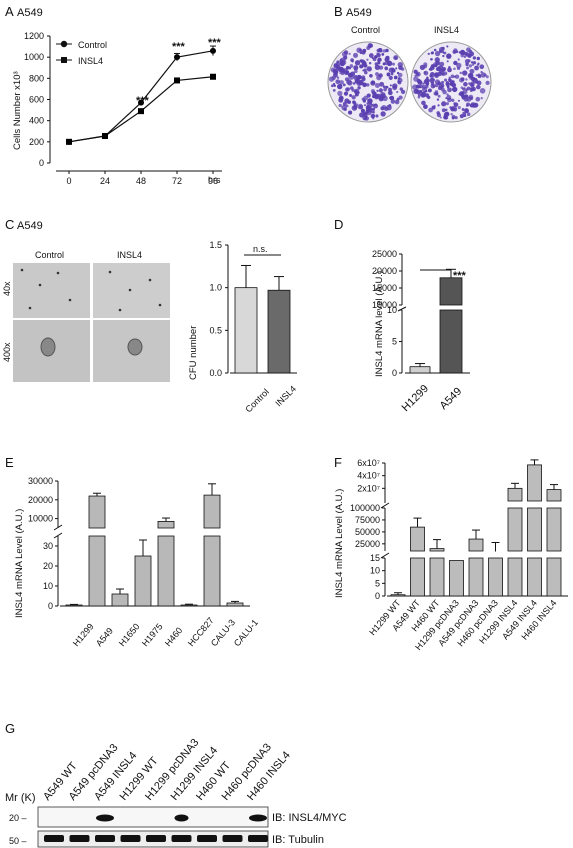 Image resolution: width=573 pixels, height=848 pixels. Describe the element at coordinates (409, 63) in the screenshot. I see `panel-b: B A549 Control INSL4` at that location.